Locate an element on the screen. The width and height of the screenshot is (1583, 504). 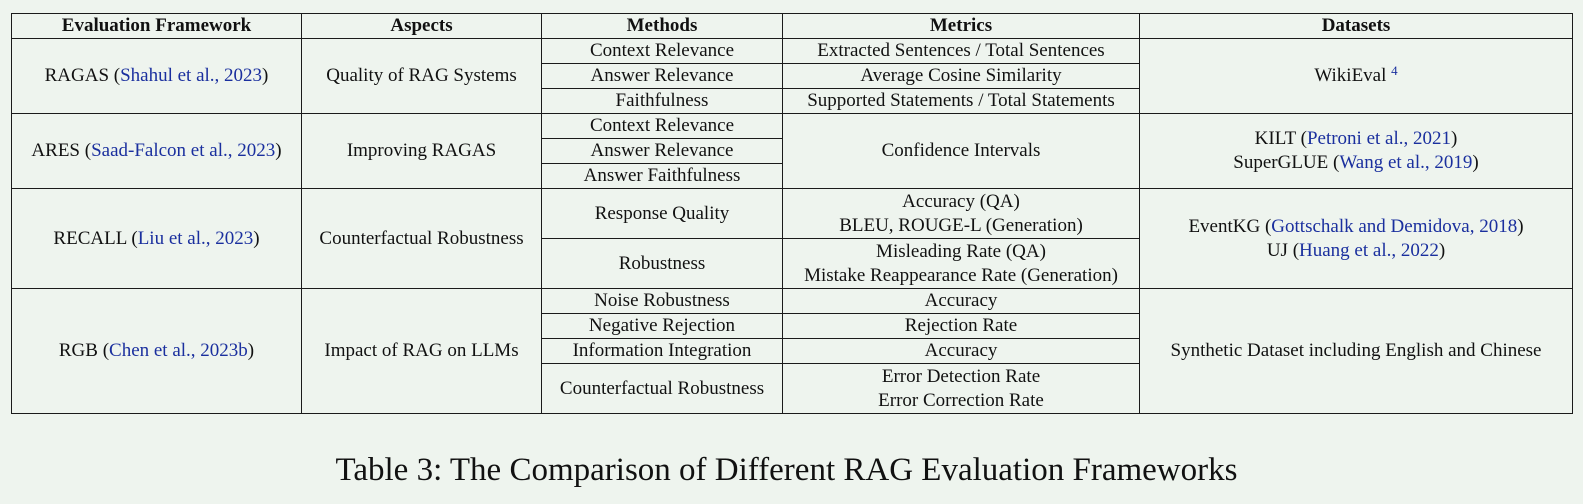
metric-cell: Average Cosine Similarity is located at coordinates (961, 76).